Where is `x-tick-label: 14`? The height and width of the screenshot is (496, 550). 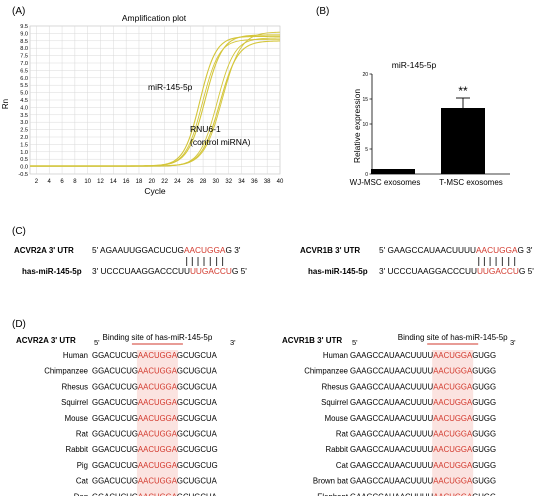
x-tick-label: 14 is located at coordinates (113, 182).